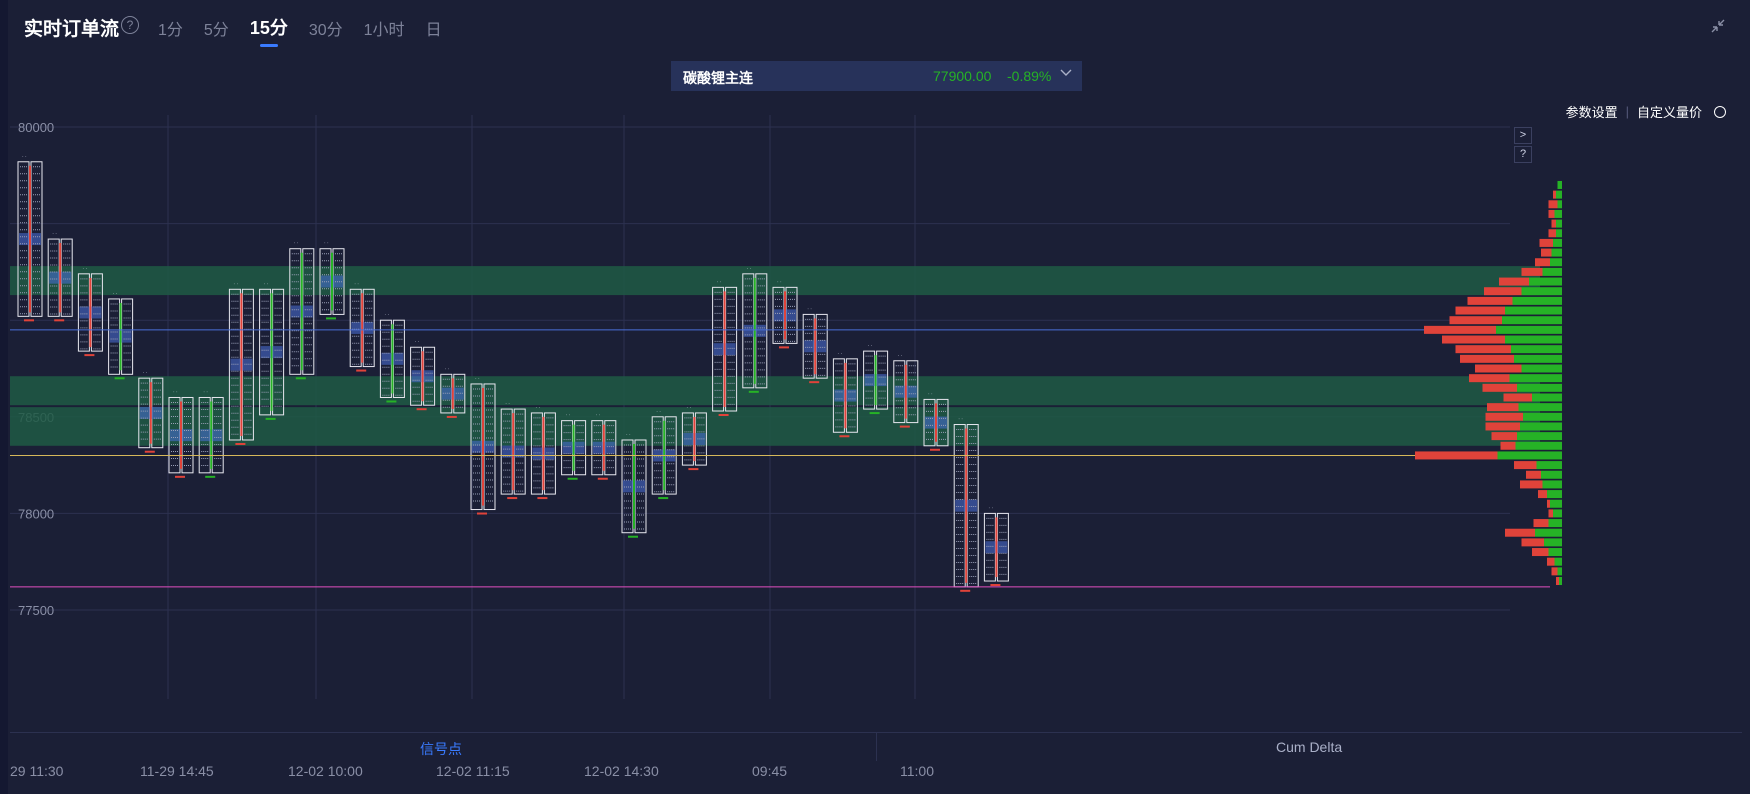 The width and height of the screenshot is (1750, 794). What do you see at coordinates (1523, 135) in the screenshot?
I see `expand-button: >` at bounding box center [1523, 135].